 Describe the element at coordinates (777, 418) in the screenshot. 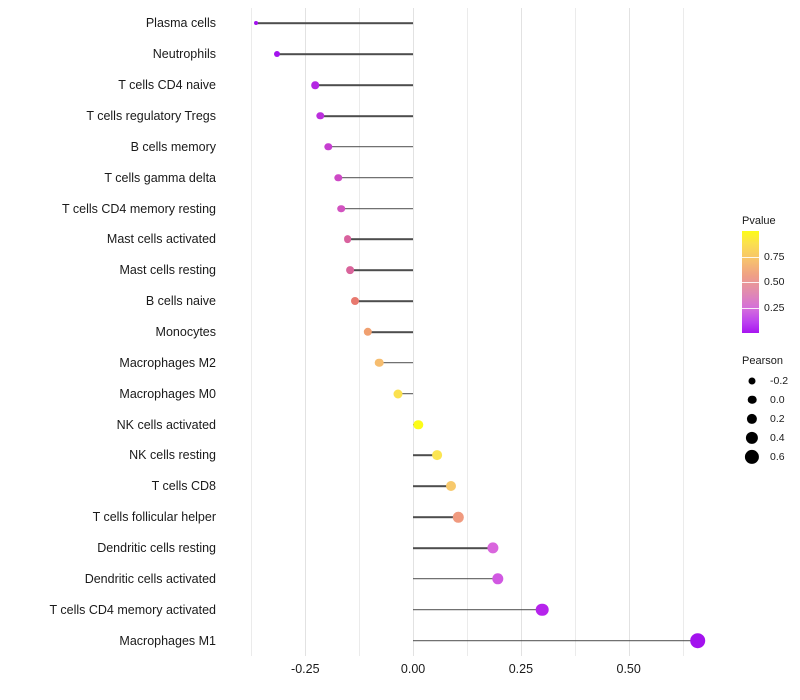

I see `size-legend-label: 0.2` at that location.